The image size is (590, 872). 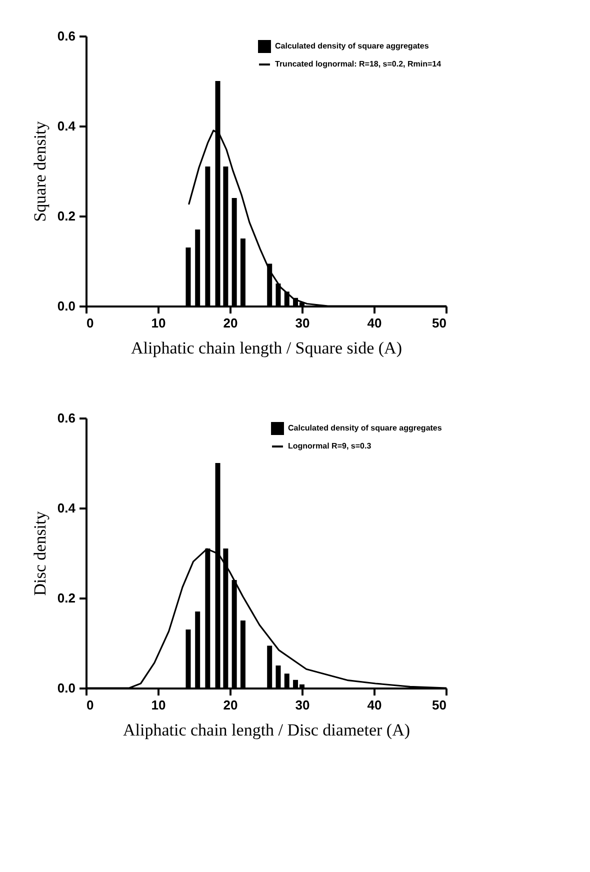 What do you see at coordinates (266, 730) in the screenshot?
I see `x-axis-title: Aliphatic chain length / Disc diameter (A)` at bounding box center [266, 730].